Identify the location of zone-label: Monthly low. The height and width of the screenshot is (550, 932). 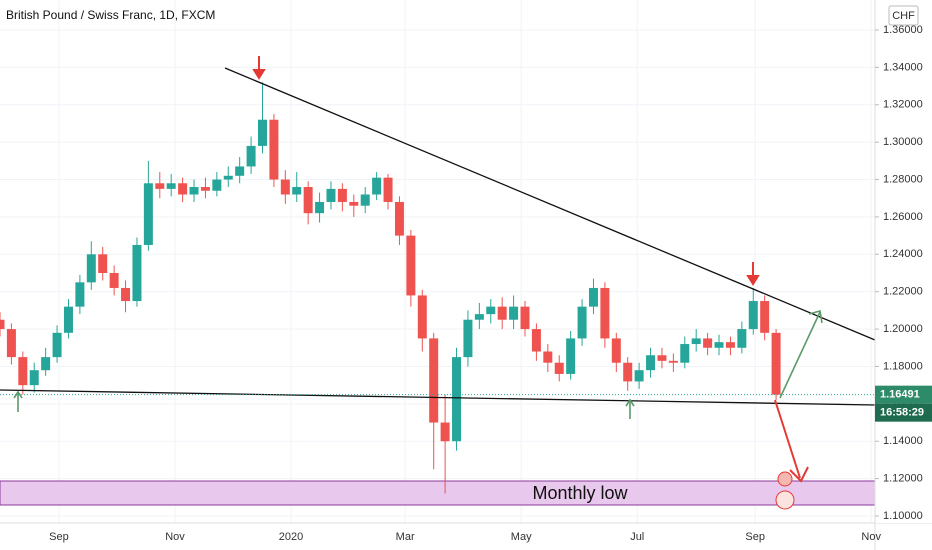
(580, 493).